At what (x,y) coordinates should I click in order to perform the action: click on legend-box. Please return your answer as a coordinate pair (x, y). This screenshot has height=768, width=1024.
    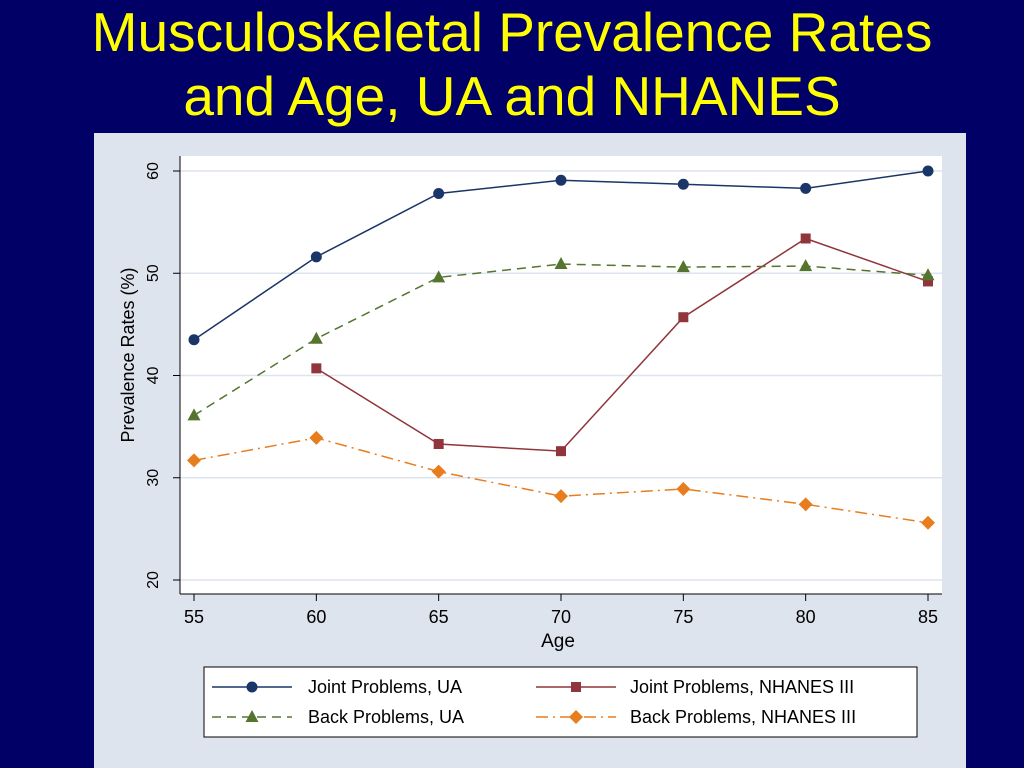
    Looking at the image, I should click on (560, 702).